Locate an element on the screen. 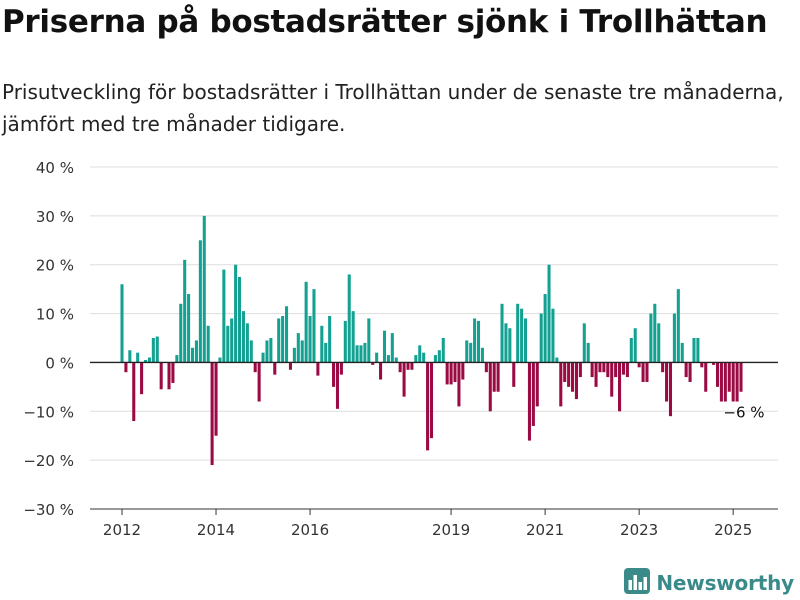 Image resolution: width=800 pixels, height=600 pixels. y-tick-label: −20 % is located at coordinates (48, 461).